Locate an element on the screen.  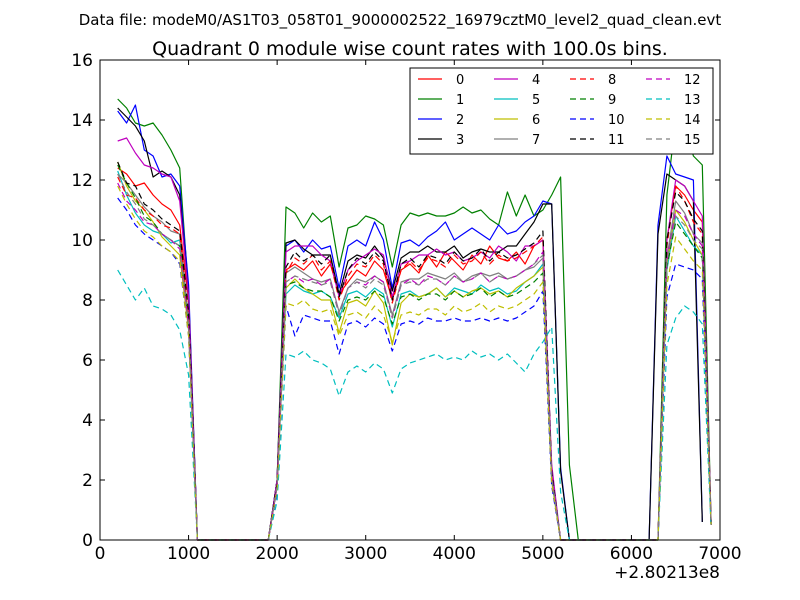
legend-box is located at coordinates (561, 111).